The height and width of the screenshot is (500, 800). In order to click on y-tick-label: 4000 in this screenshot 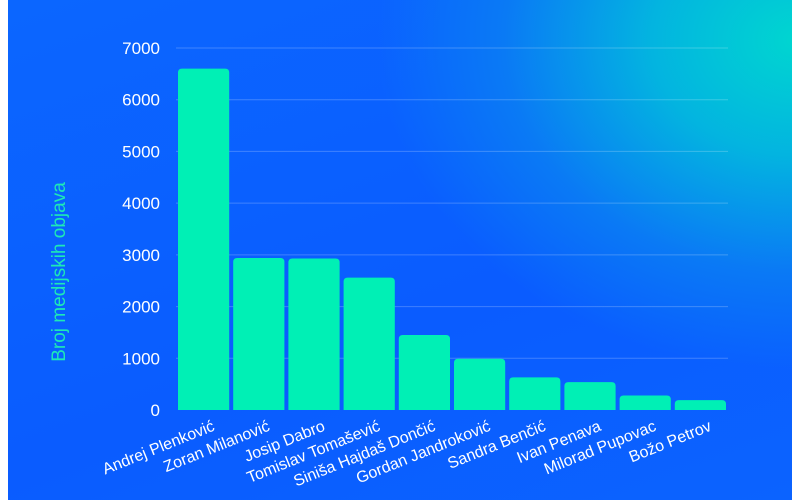, I will do `click(141, 203)`.